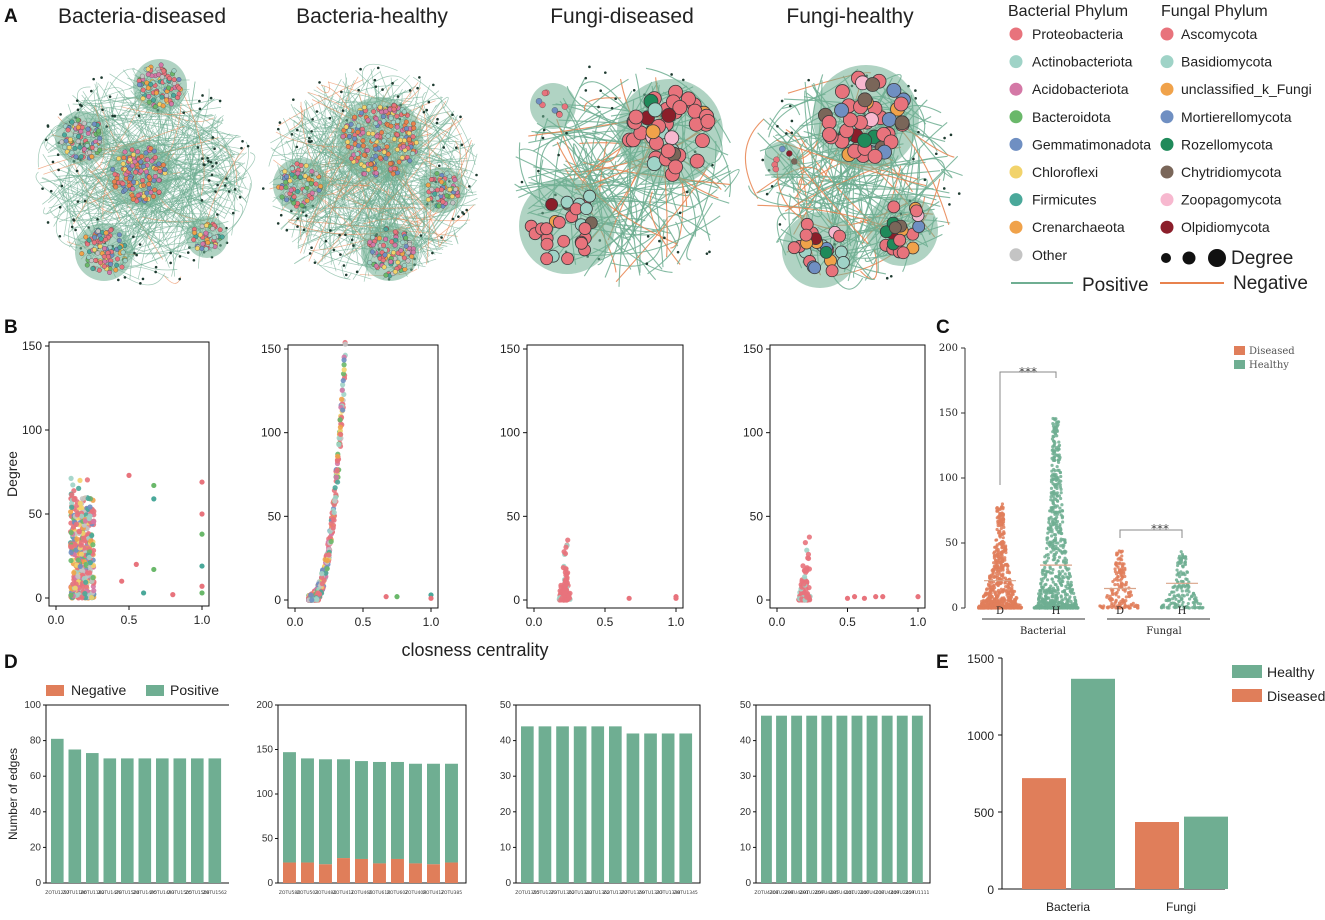 The width and height of the screenshot is (1325, 920). I want to click on y-tick-label: 100, so click(510, 433).